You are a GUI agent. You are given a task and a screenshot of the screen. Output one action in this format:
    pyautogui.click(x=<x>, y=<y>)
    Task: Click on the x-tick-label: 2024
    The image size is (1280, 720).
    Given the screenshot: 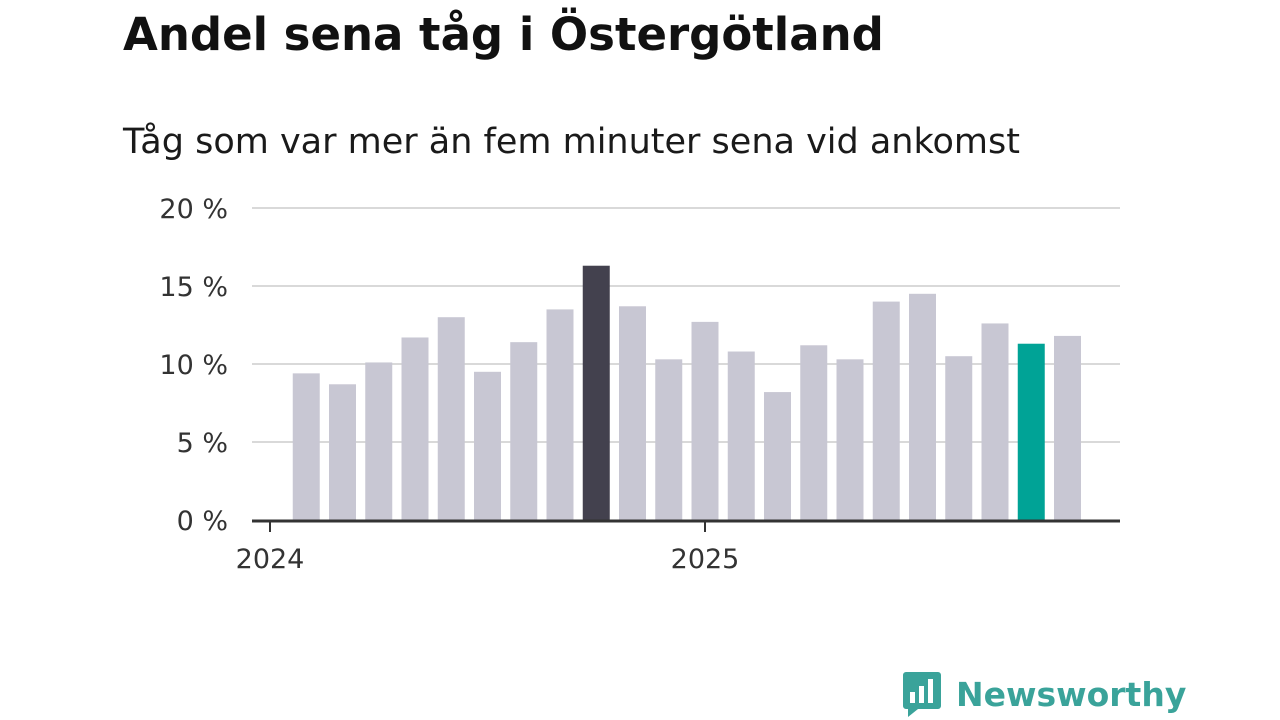 What is the action you would take?
    pyautogui.click(x=270, y=559)
    